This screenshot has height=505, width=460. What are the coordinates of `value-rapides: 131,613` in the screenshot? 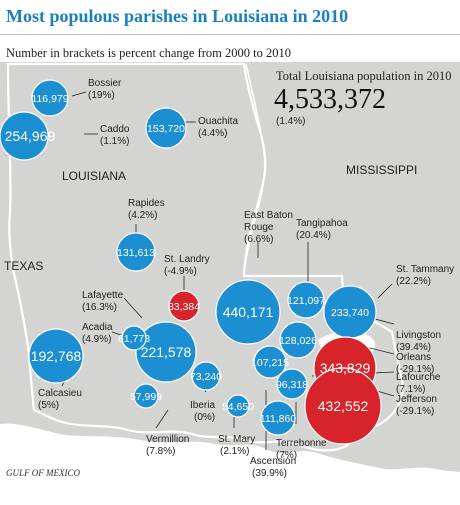 It's located at (136, 253).